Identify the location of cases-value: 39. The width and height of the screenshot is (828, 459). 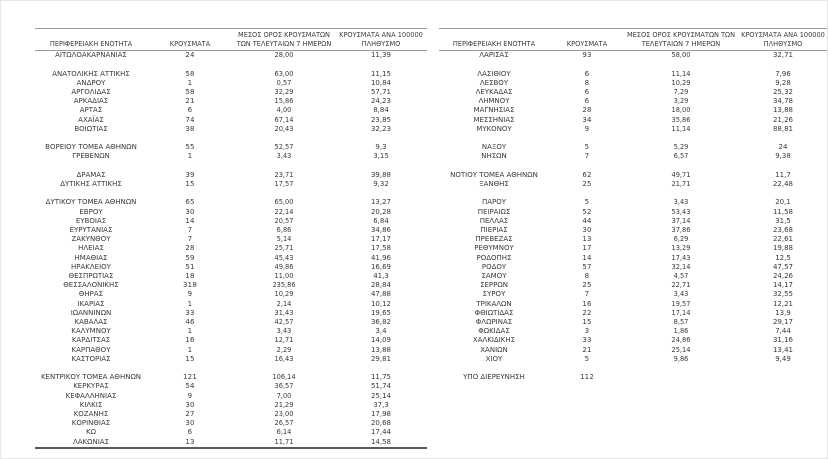
(190, 174).